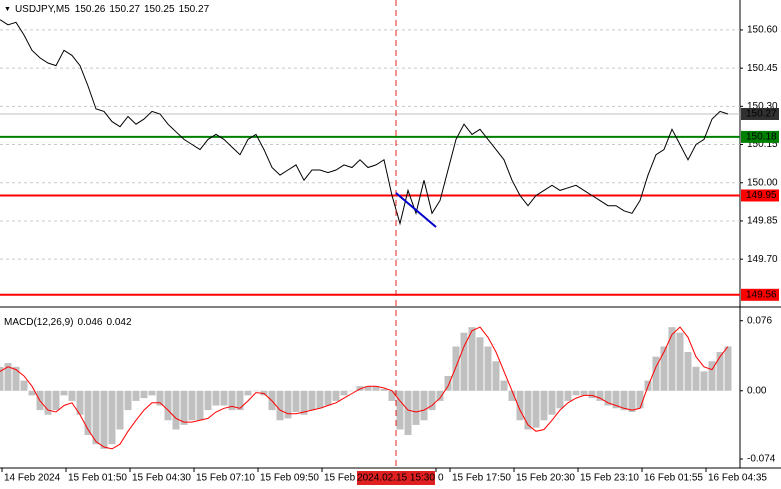  What do you see at coordinates (42, 9) in the screenshot?
I see `chart-title: USDJPY,M5` at bounding box center [42, 9].